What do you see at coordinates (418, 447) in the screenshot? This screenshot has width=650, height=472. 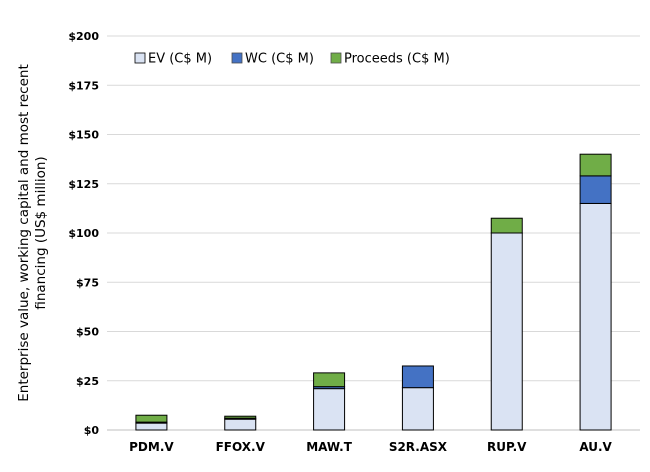 I see `x-tick-label: S2R.ASX` at bounding box center [418, 447].